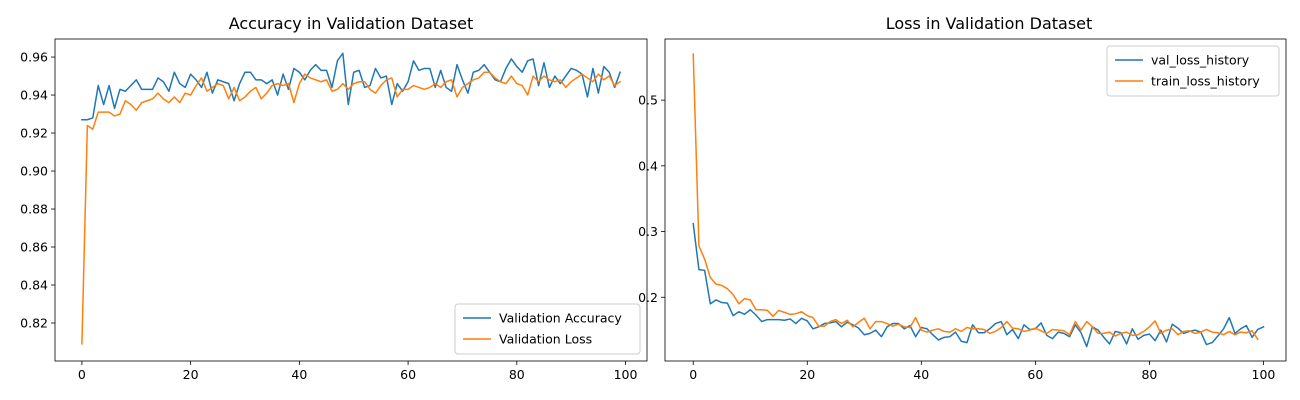  Describe the element at coordinates (34, 247) in the screenshot. I see `acc-y-tick-label: 0.86` at that location.